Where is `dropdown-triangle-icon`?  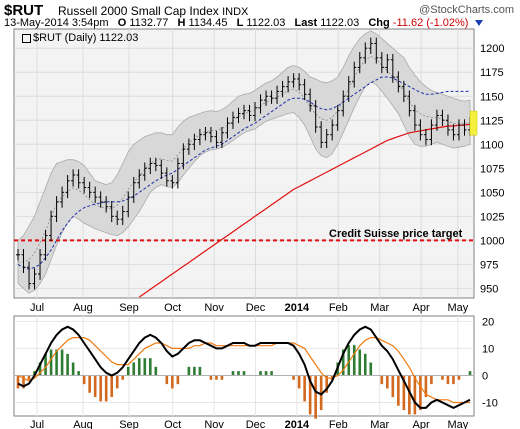 dropdown-triangle-icon is located at coordinates (479, 23).